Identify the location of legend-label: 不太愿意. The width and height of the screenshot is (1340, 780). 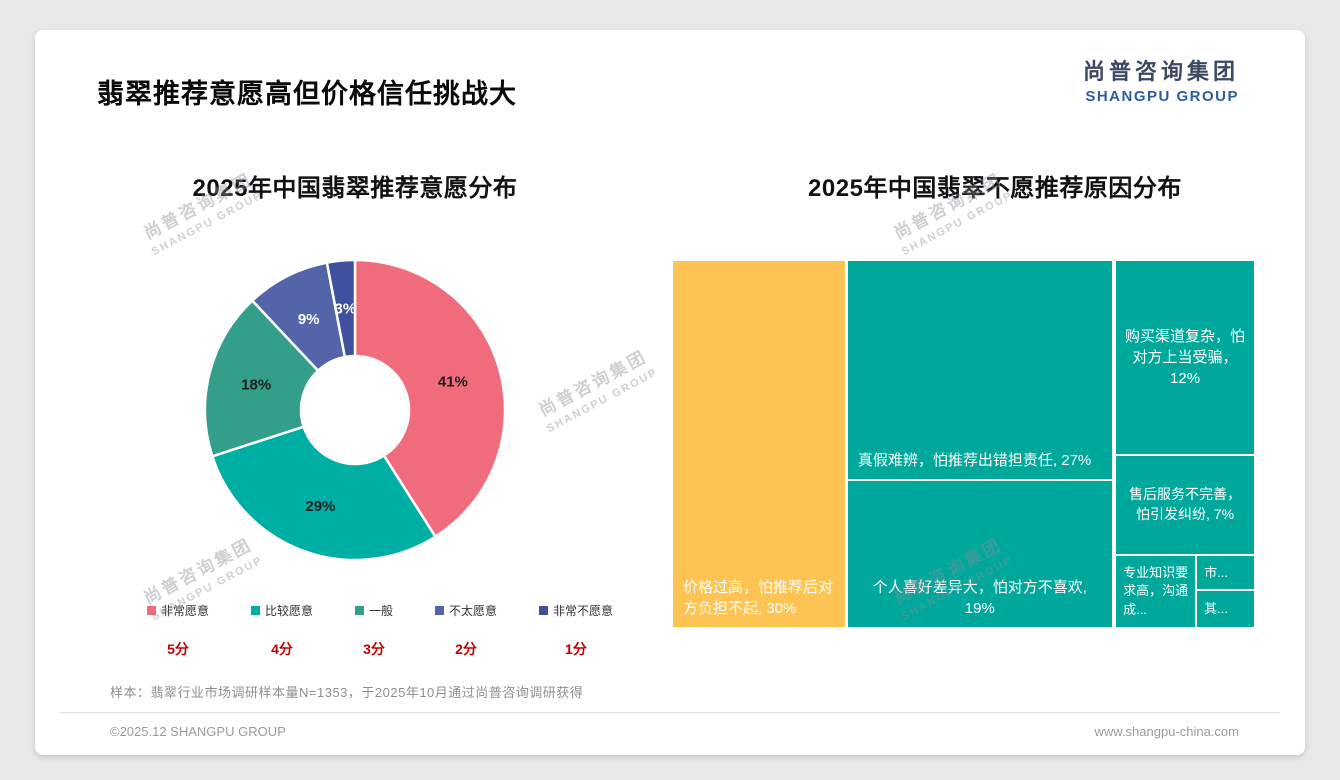
(472, 611).